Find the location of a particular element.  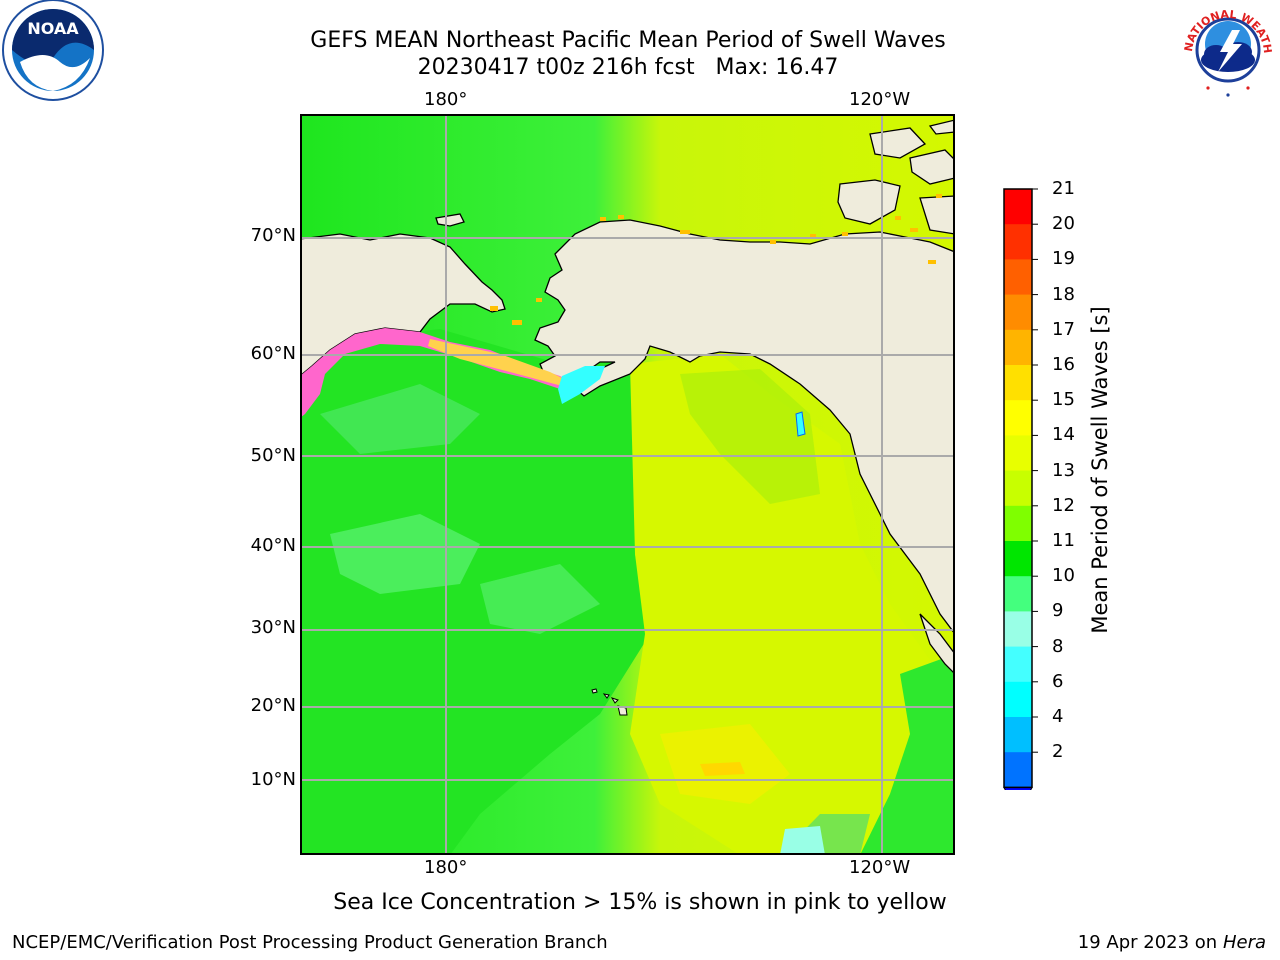

arctic-ice-dots is located at coordinates (716, 259).